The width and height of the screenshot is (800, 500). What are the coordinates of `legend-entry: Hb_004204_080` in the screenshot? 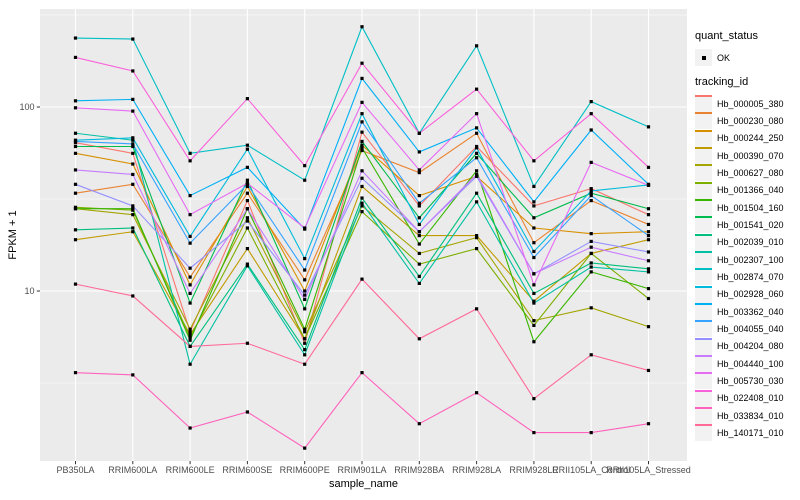 It's located at (747, 346).